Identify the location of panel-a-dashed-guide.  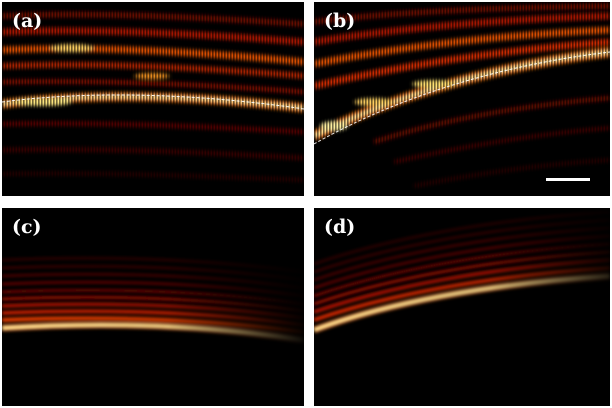
(153, 102).